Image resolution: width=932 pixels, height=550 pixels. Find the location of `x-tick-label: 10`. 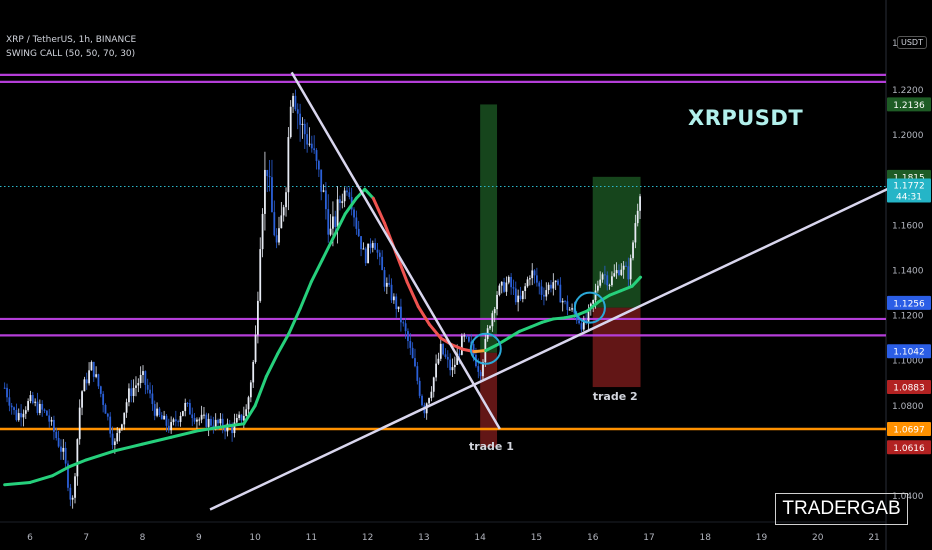

x-tick-label: 10 is located at coordinates (255, 538).